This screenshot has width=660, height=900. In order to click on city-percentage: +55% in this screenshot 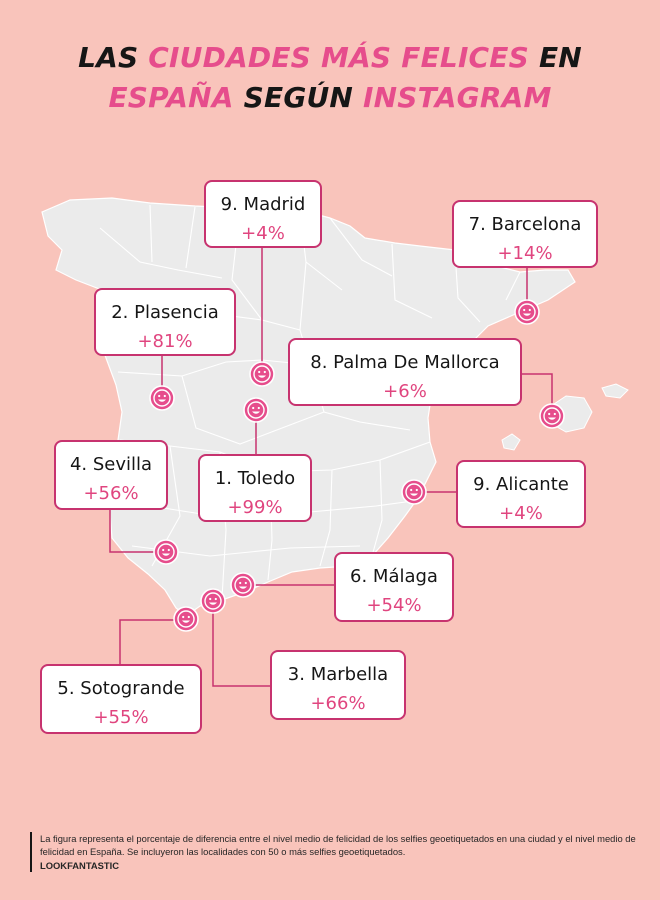, I will do `click(121, 717)`.